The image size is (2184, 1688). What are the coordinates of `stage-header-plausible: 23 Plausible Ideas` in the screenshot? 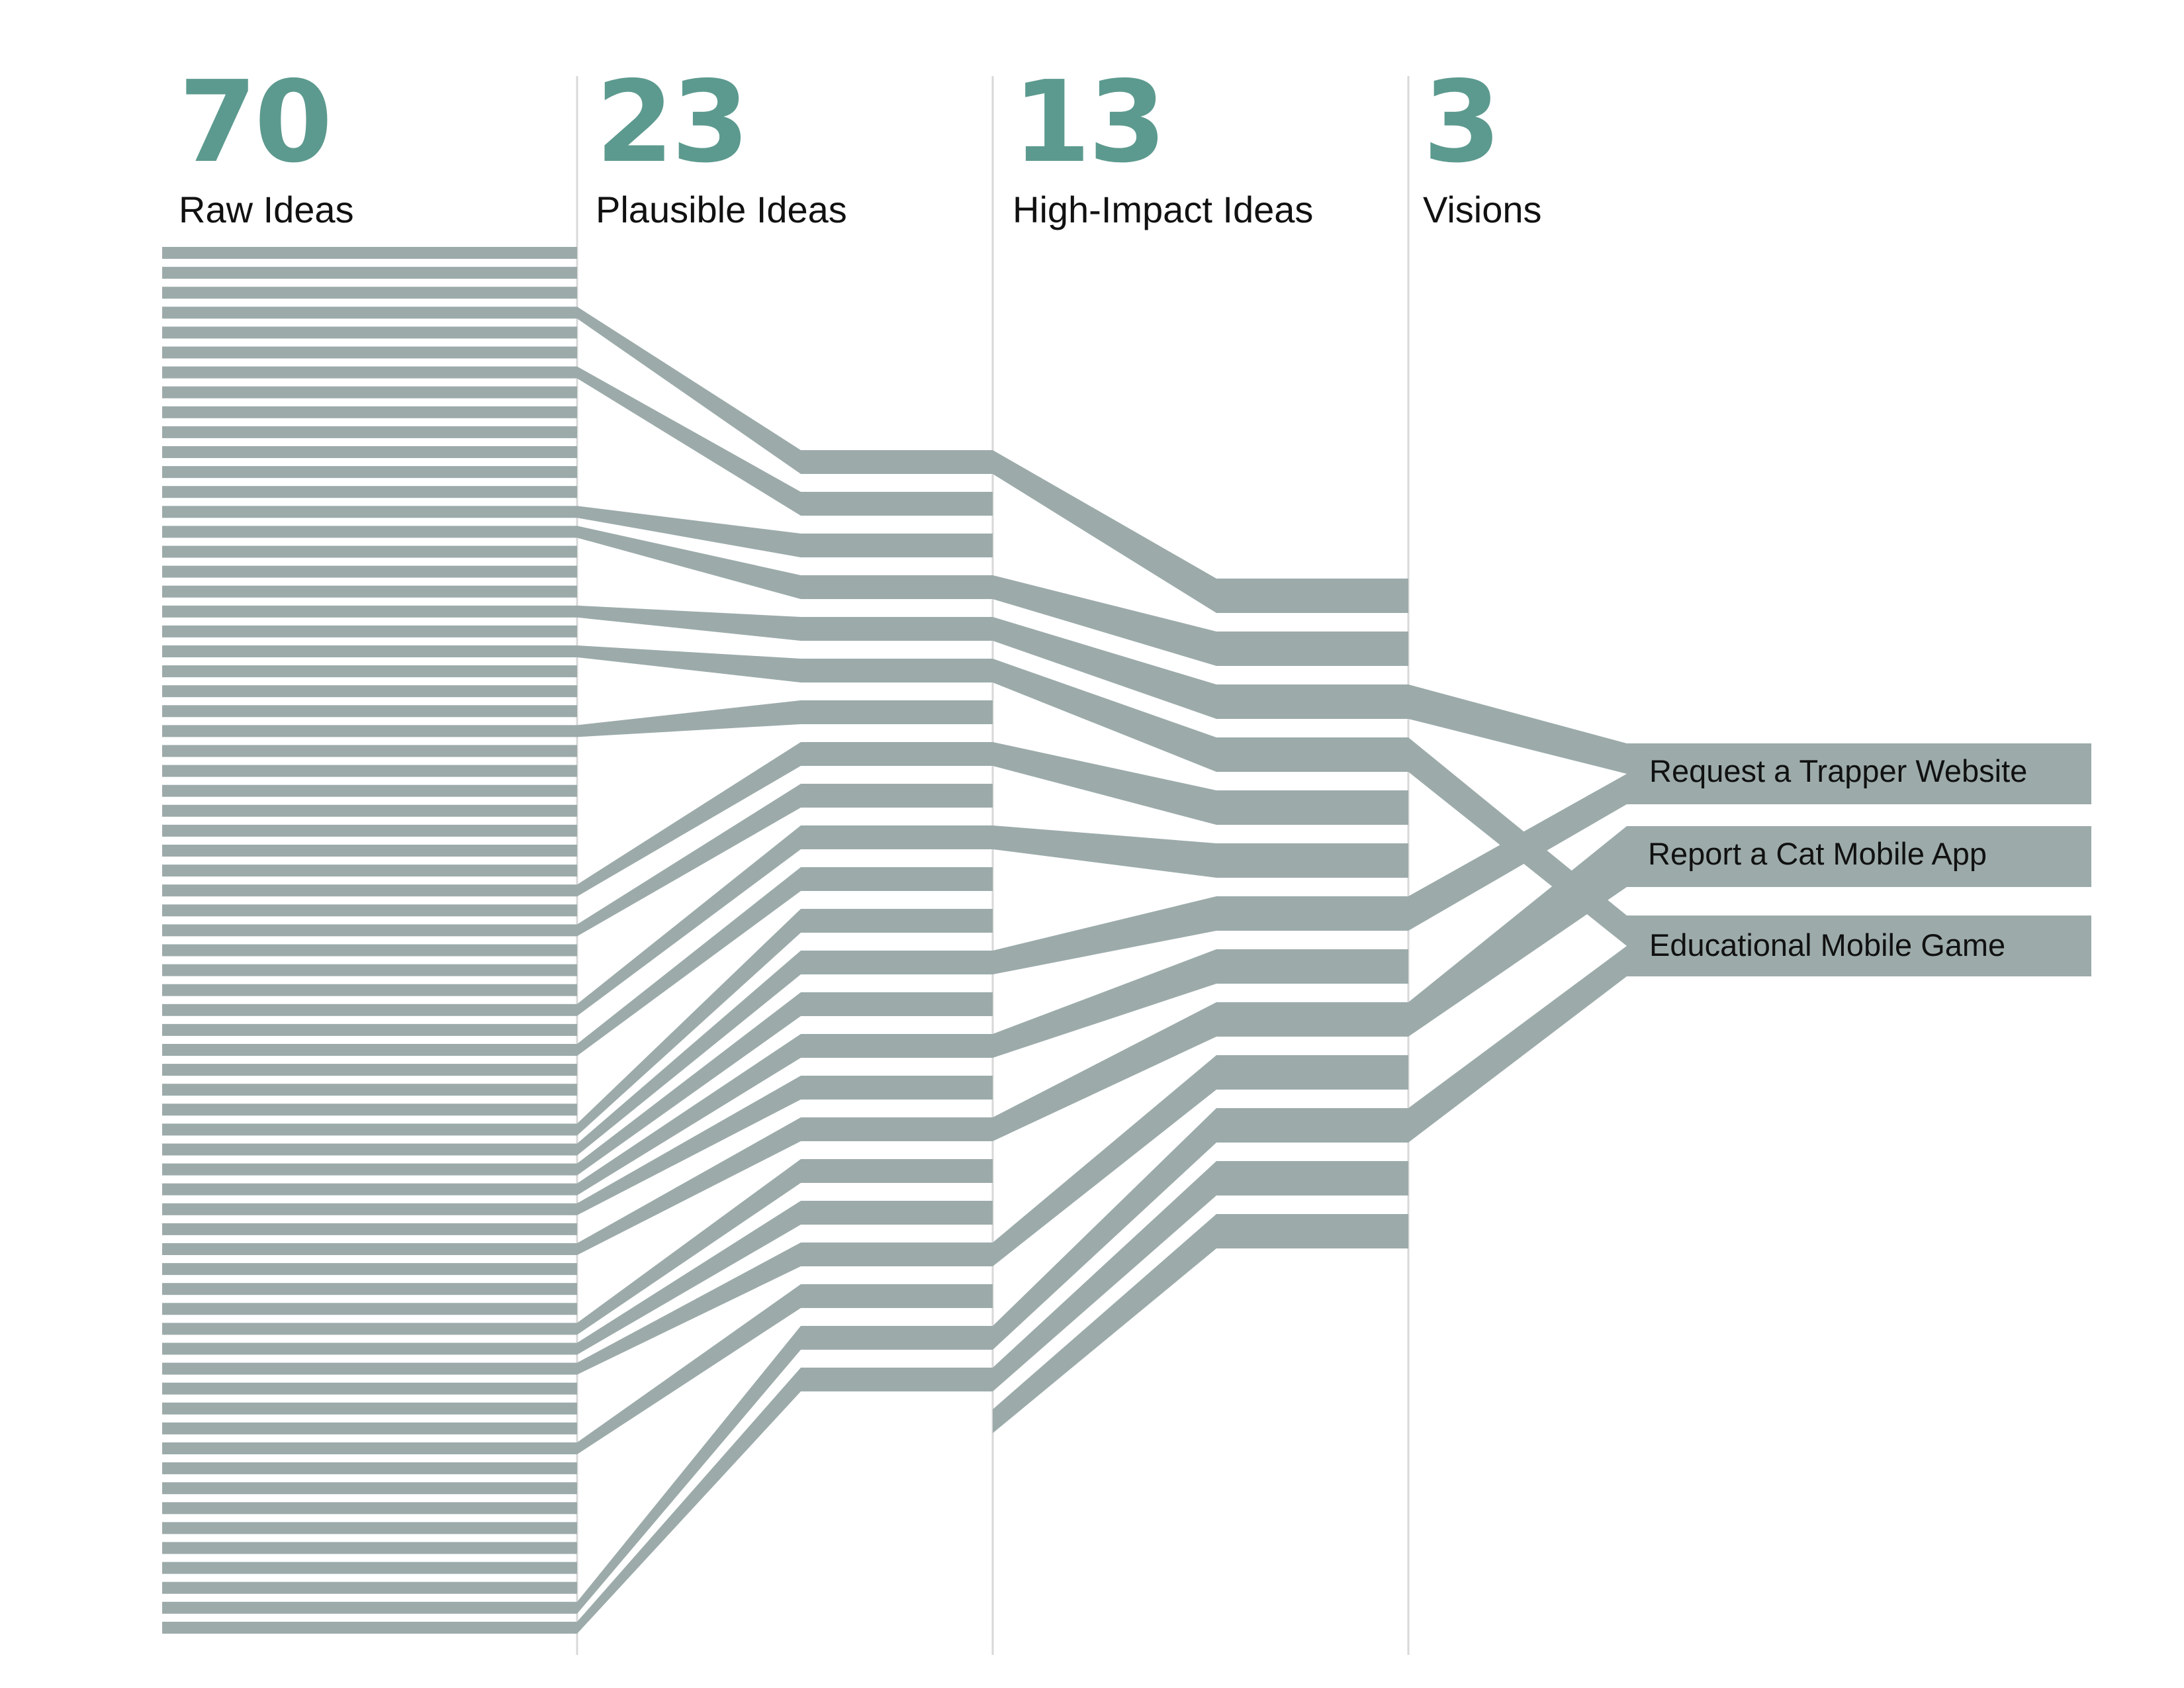 It's located at (721, 148).